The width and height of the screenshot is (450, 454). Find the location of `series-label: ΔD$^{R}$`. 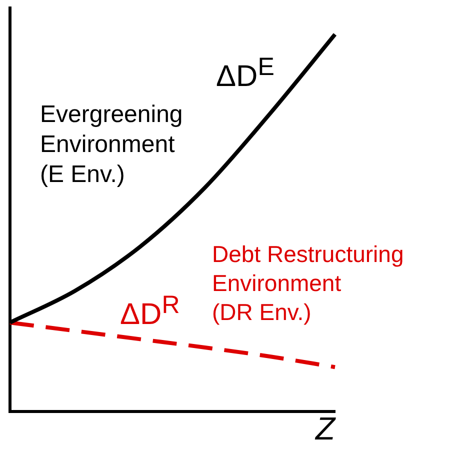

series-label: ΔD$^{R}$ is located at coordinates (150, 311).